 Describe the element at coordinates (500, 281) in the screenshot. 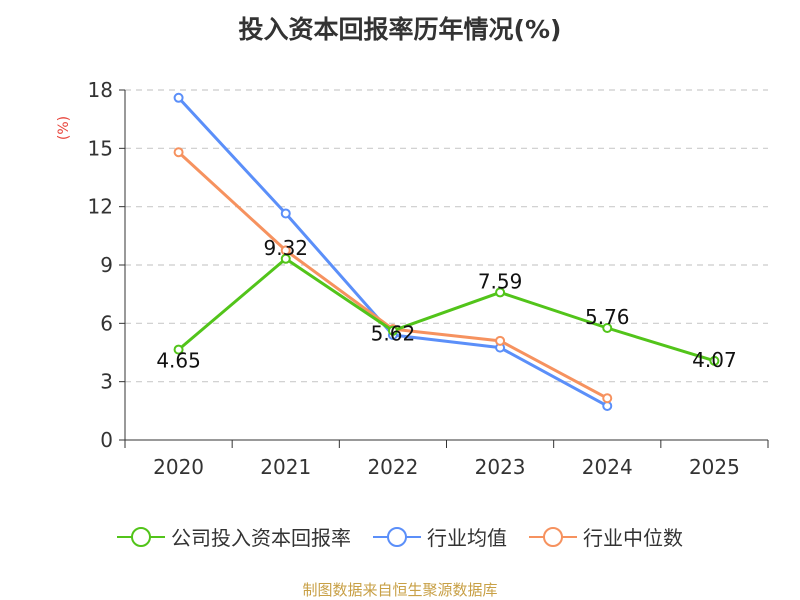

I see `data-label: 7.59` at that location.